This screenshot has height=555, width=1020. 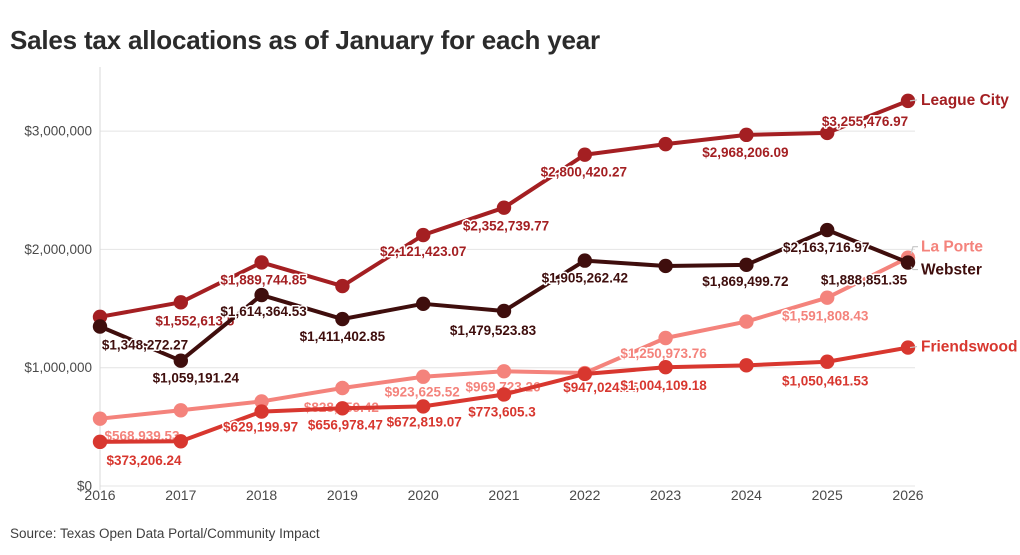 What do you see at coordinates (261, 495) in the screenshot?
I see `x-axis-tick-label: 2018` at bounding box center [261, 495].